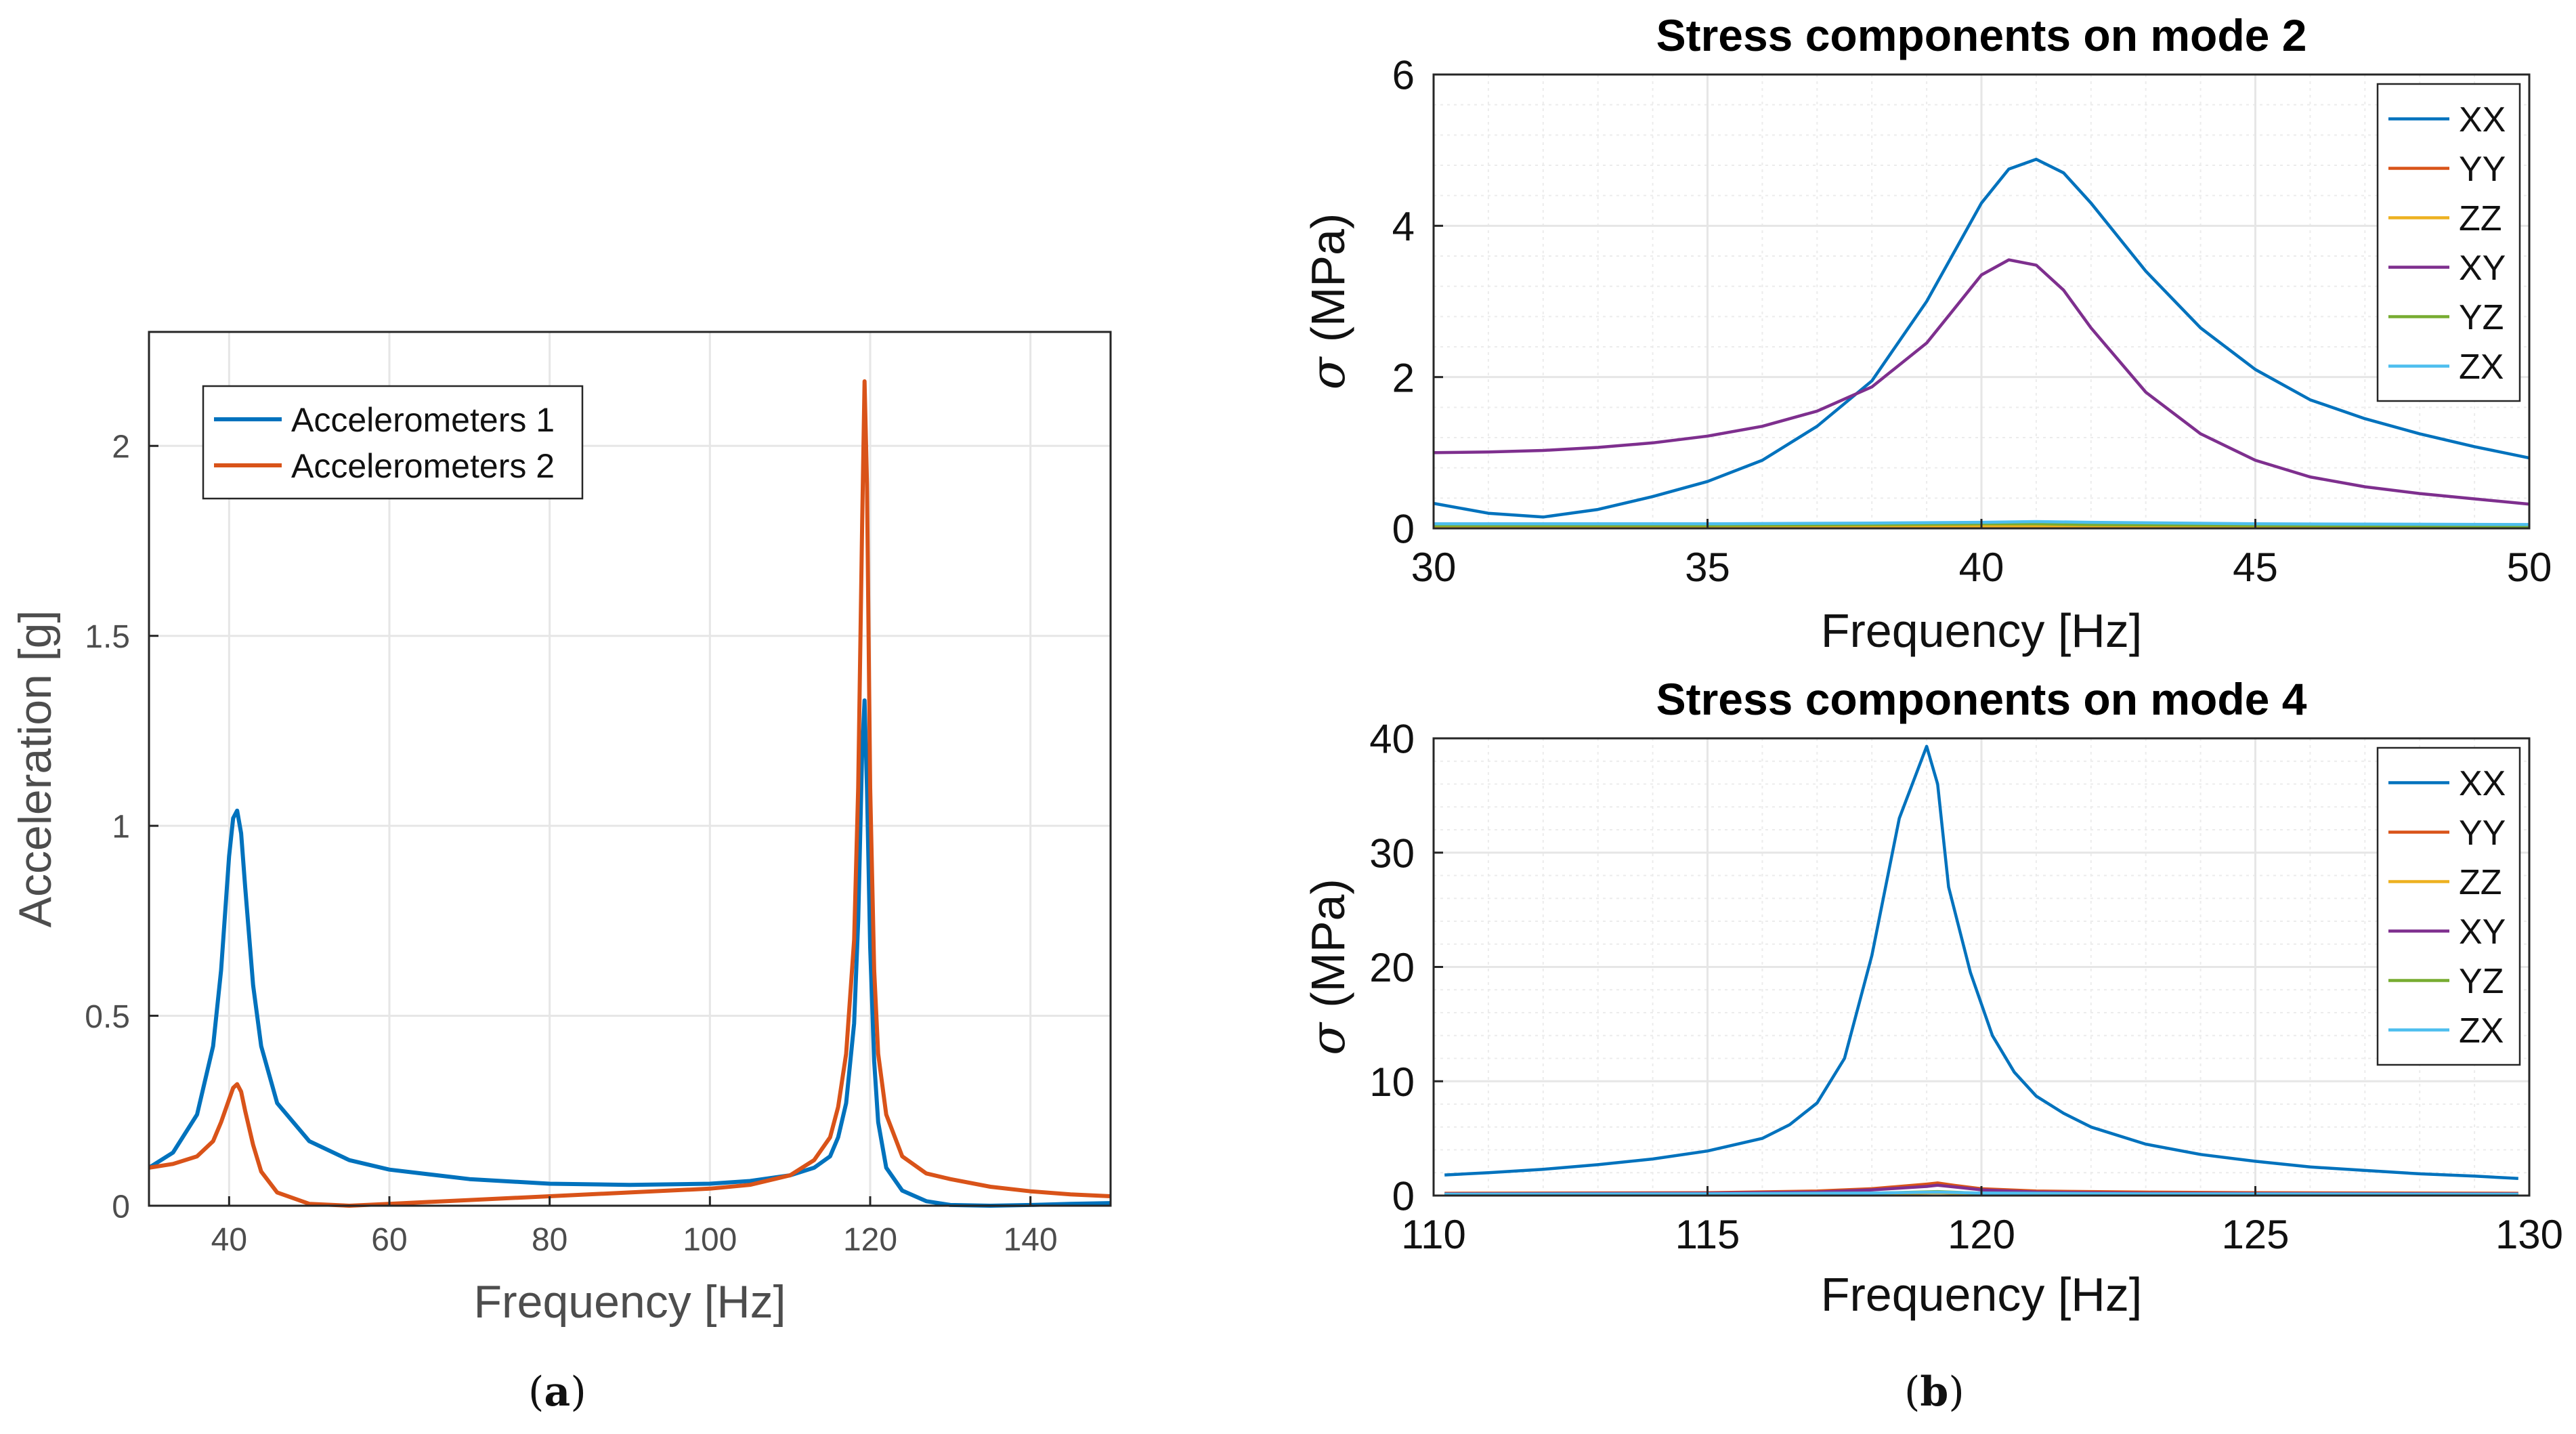  What do you see at coordinates (1403, 76) in the screenshot?
I see `y-tick-label: 6` at bounding box center [1403, 76].